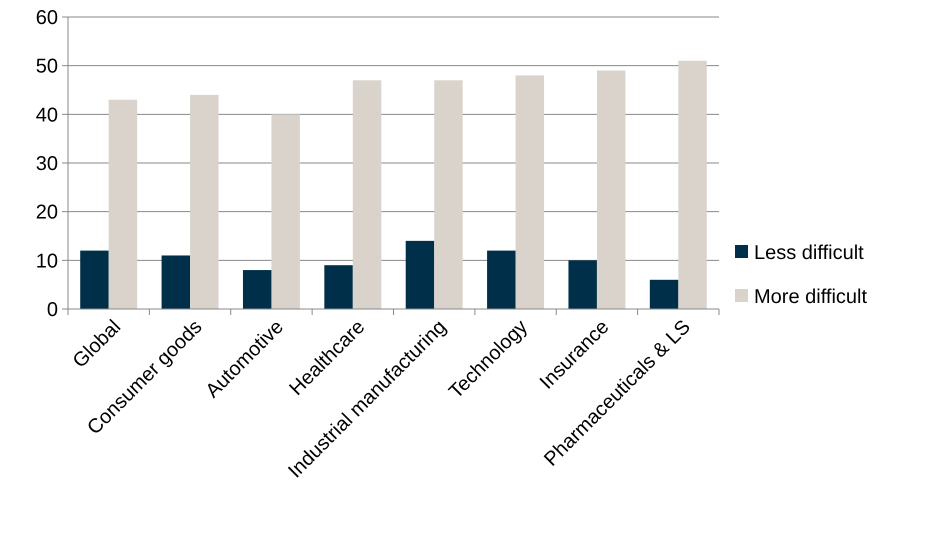 The height and width of the screenshot is (542, 949). Describe the element at coordinates (52, 310) in the screenshot. I see `y-tick-label: 0` at that location.